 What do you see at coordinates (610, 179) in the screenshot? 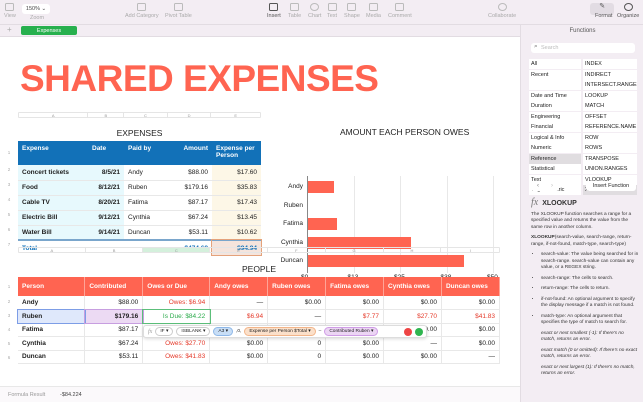
I see `function-item: VLOOKUP` at bounding box center [610, 179].